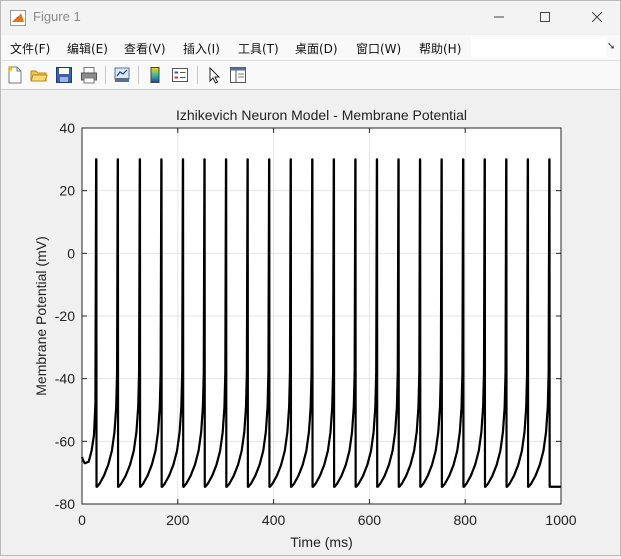 Image resolution: width=621 pixels, height=559 pixels. What do you see at coordinates (57, 16) in the screenshot?
I see `window-title: Figure 1` at bounding box center [57, 16].